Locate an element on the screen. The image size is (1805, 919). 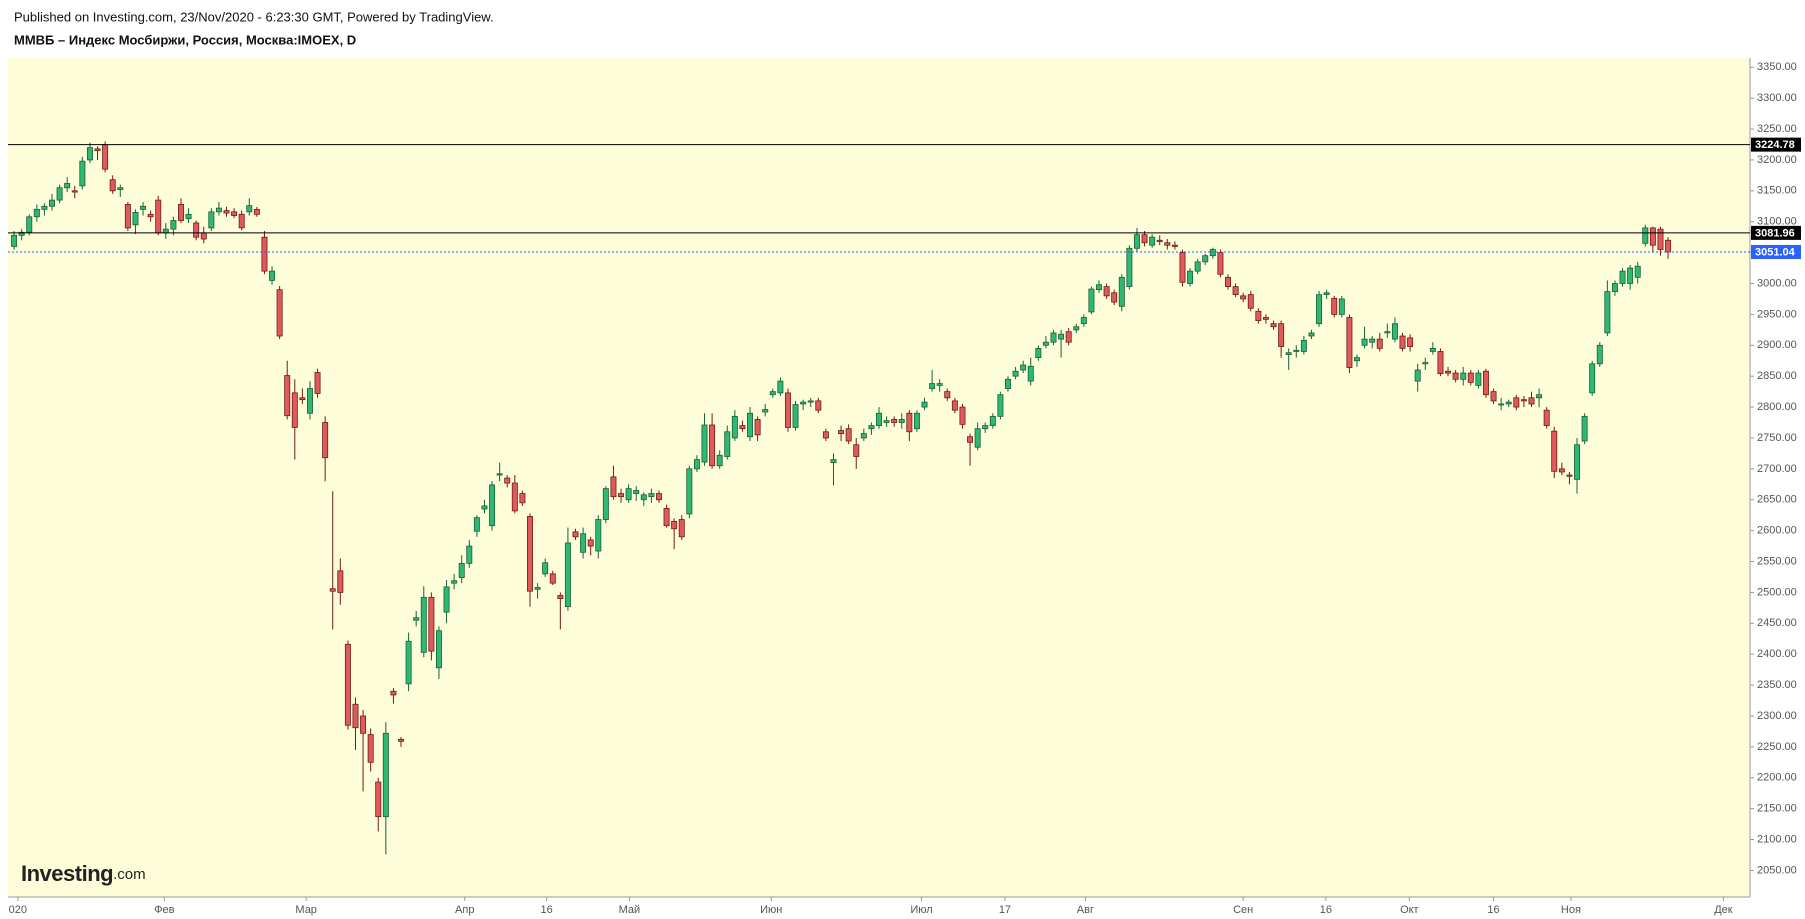
y-tick-label: 2600.00 is located at coordinates (1777, 531).